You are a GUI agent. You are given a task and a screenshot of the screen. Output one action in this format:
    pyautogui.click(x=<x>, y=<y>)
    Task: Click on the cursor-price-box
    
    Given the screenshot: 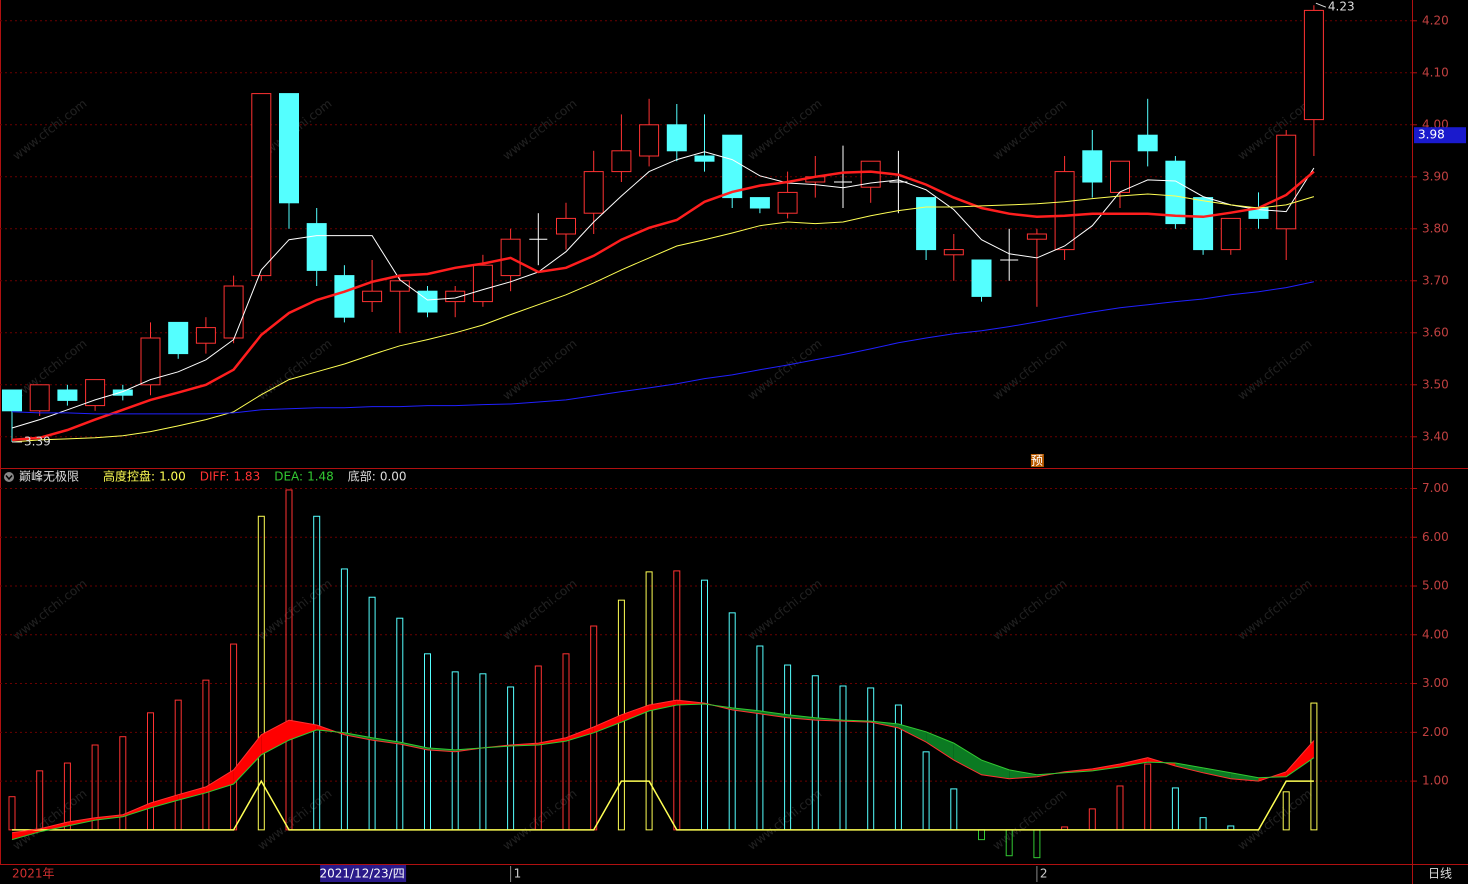 What is the action you would take?
    pyautogui.click(x=1440, y=135)
    